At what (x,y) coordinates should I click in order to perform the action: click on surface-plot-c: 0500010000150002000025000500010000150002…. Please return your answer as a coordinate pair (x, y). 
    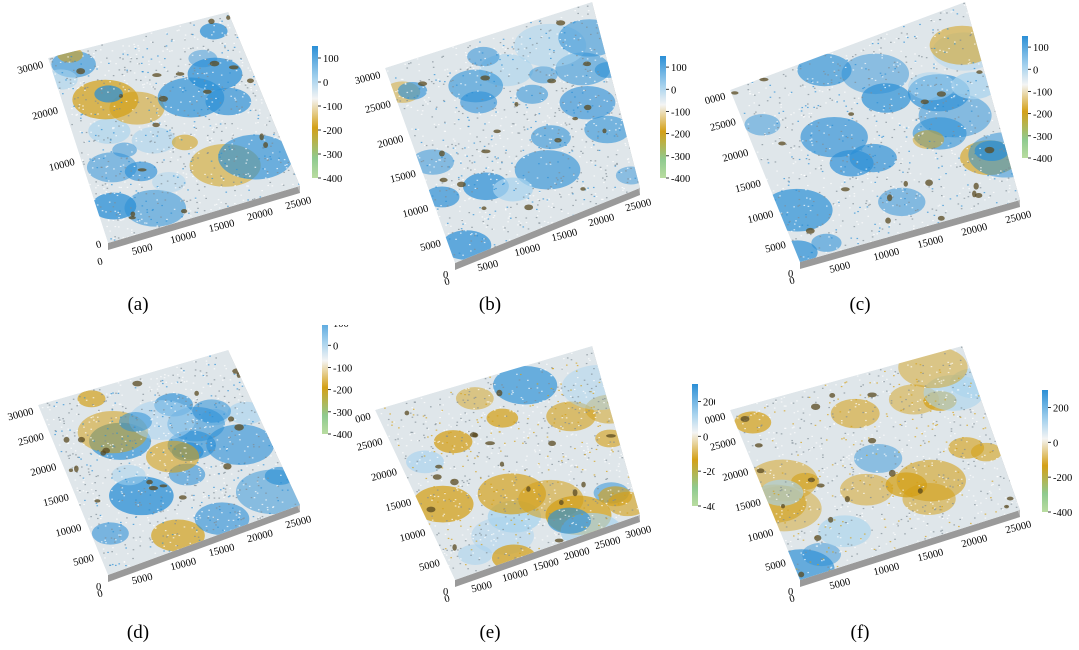
    Looking at the image, I should click on (878, 144).